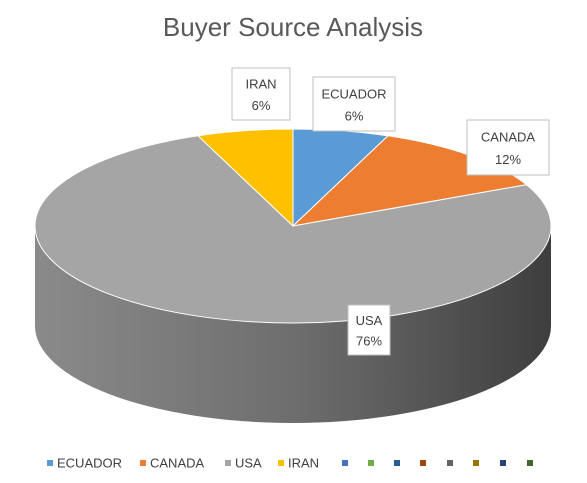 Image resolution: width=587 pixels, height=483 pixels. Describe the element at coordinates (369, 320) in the screenshot. I see `data-label-name: USA` at that location.